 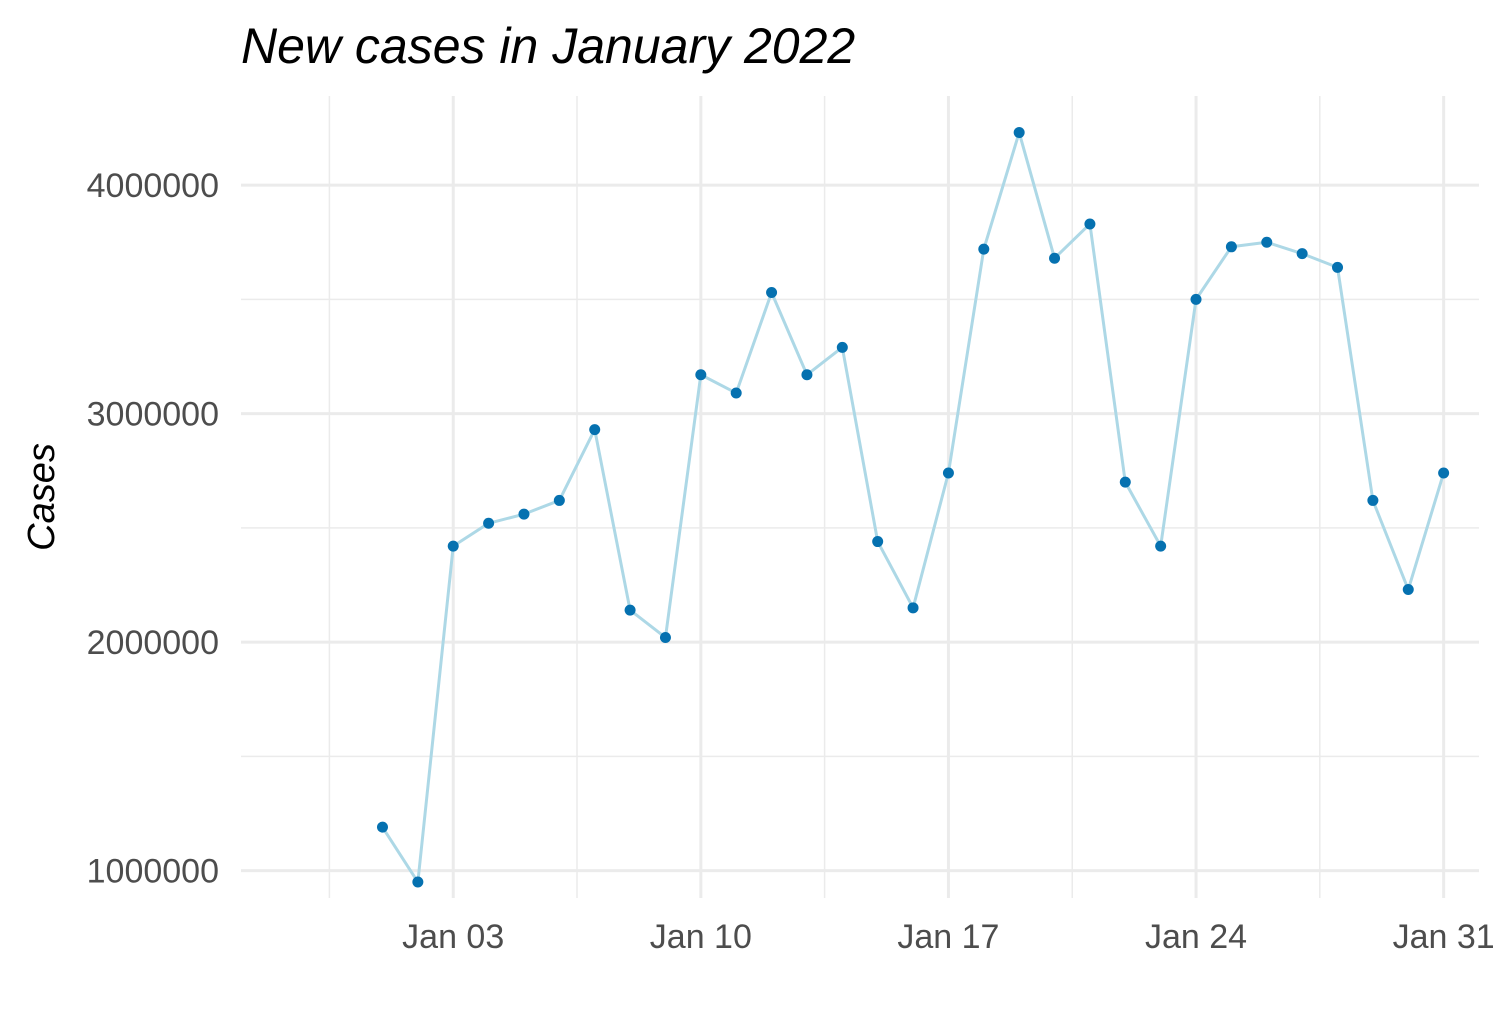 I want to click on x-tick-label: Jan 24, so click(x=1196, y=937).